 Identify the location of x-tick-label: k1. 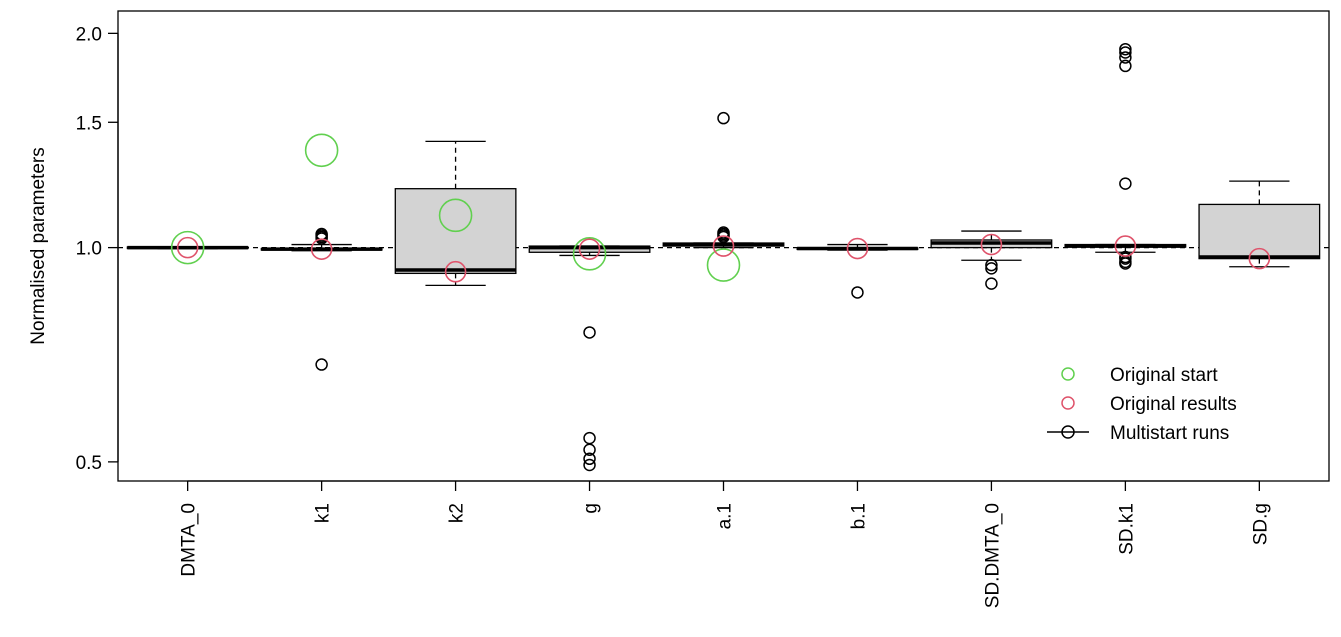
(323, 513).